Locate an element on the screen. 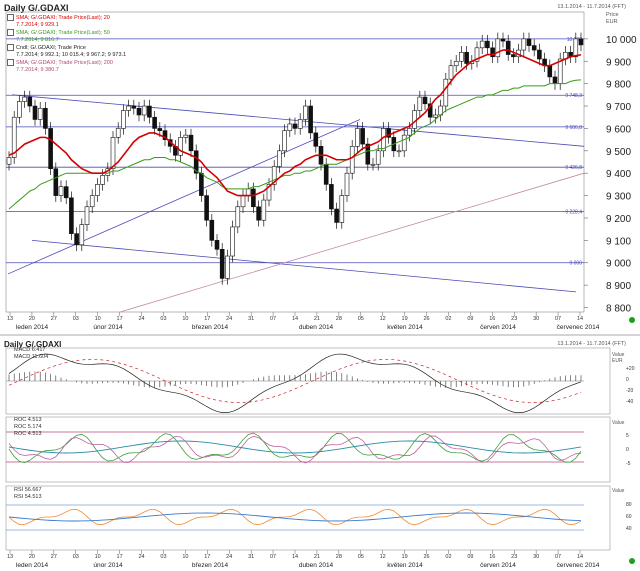  rsi-panel-frame is located at coordinates (308, 518).